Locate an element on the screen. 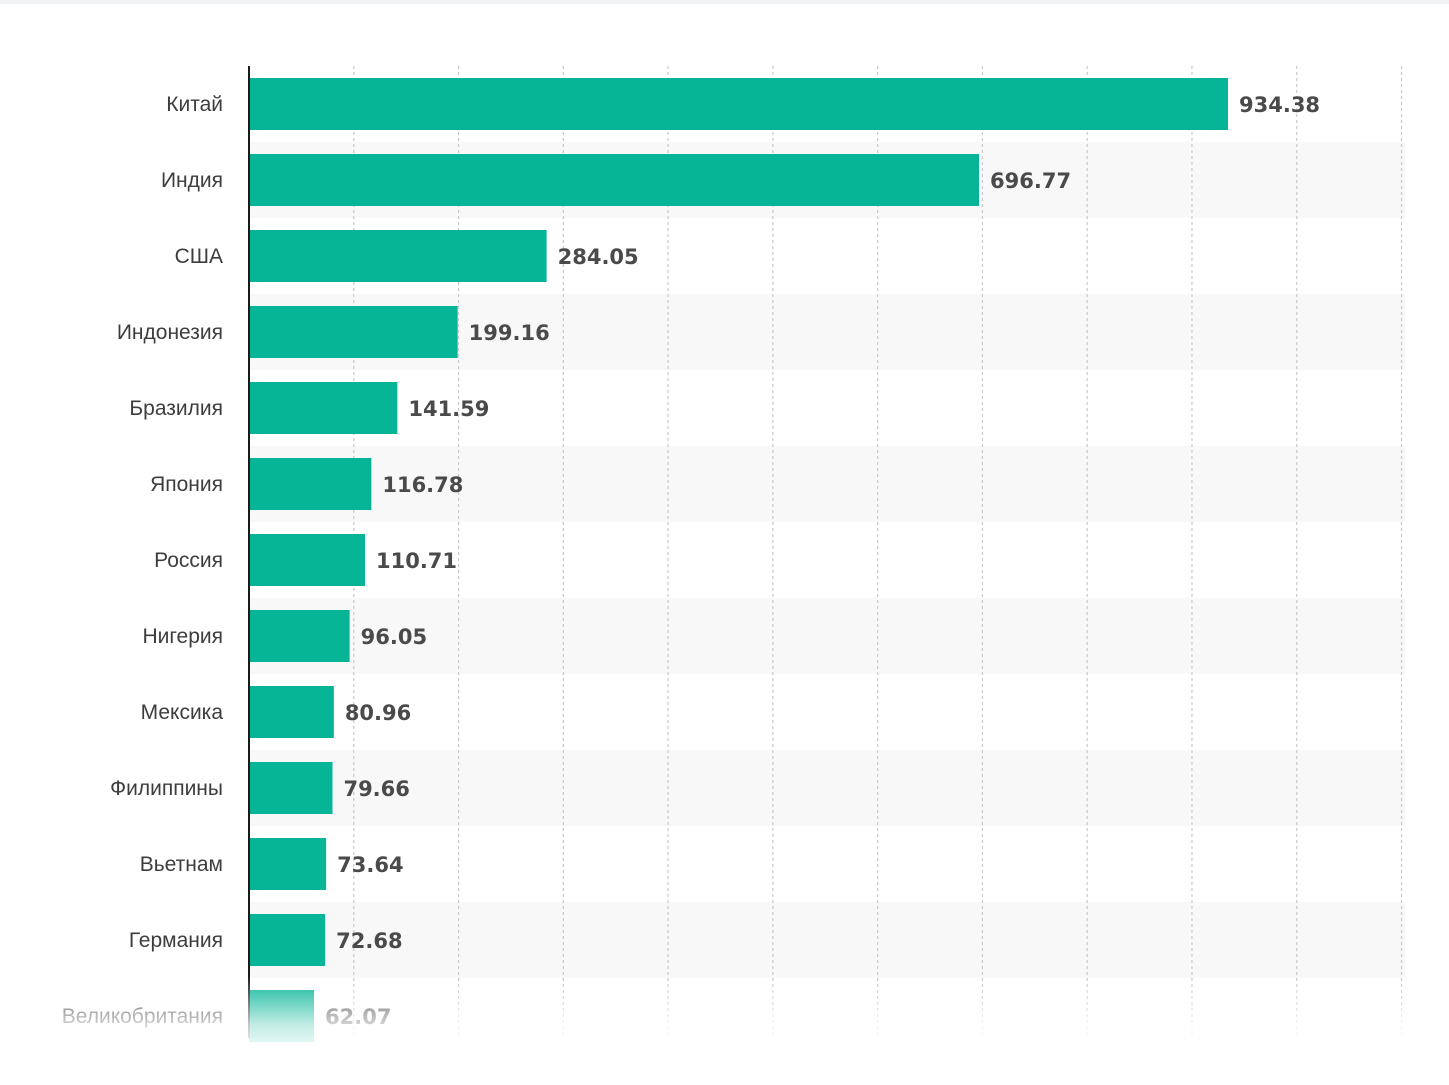  category-label: Бразилия is located at coordinates (176, 408).